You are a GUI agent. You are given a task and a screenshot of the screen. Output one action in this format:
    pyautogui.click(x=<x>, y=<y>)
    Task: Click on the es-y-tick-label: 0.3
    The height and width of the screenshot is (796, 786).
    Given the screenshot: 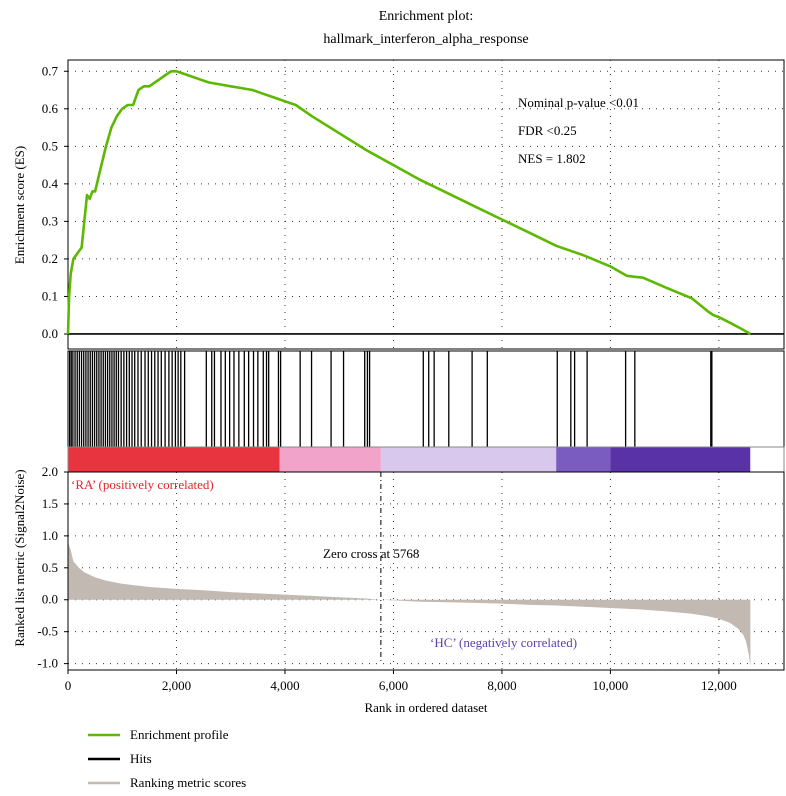 What is the action you would take?
    pyautogui.click(x=50, y=220)
    